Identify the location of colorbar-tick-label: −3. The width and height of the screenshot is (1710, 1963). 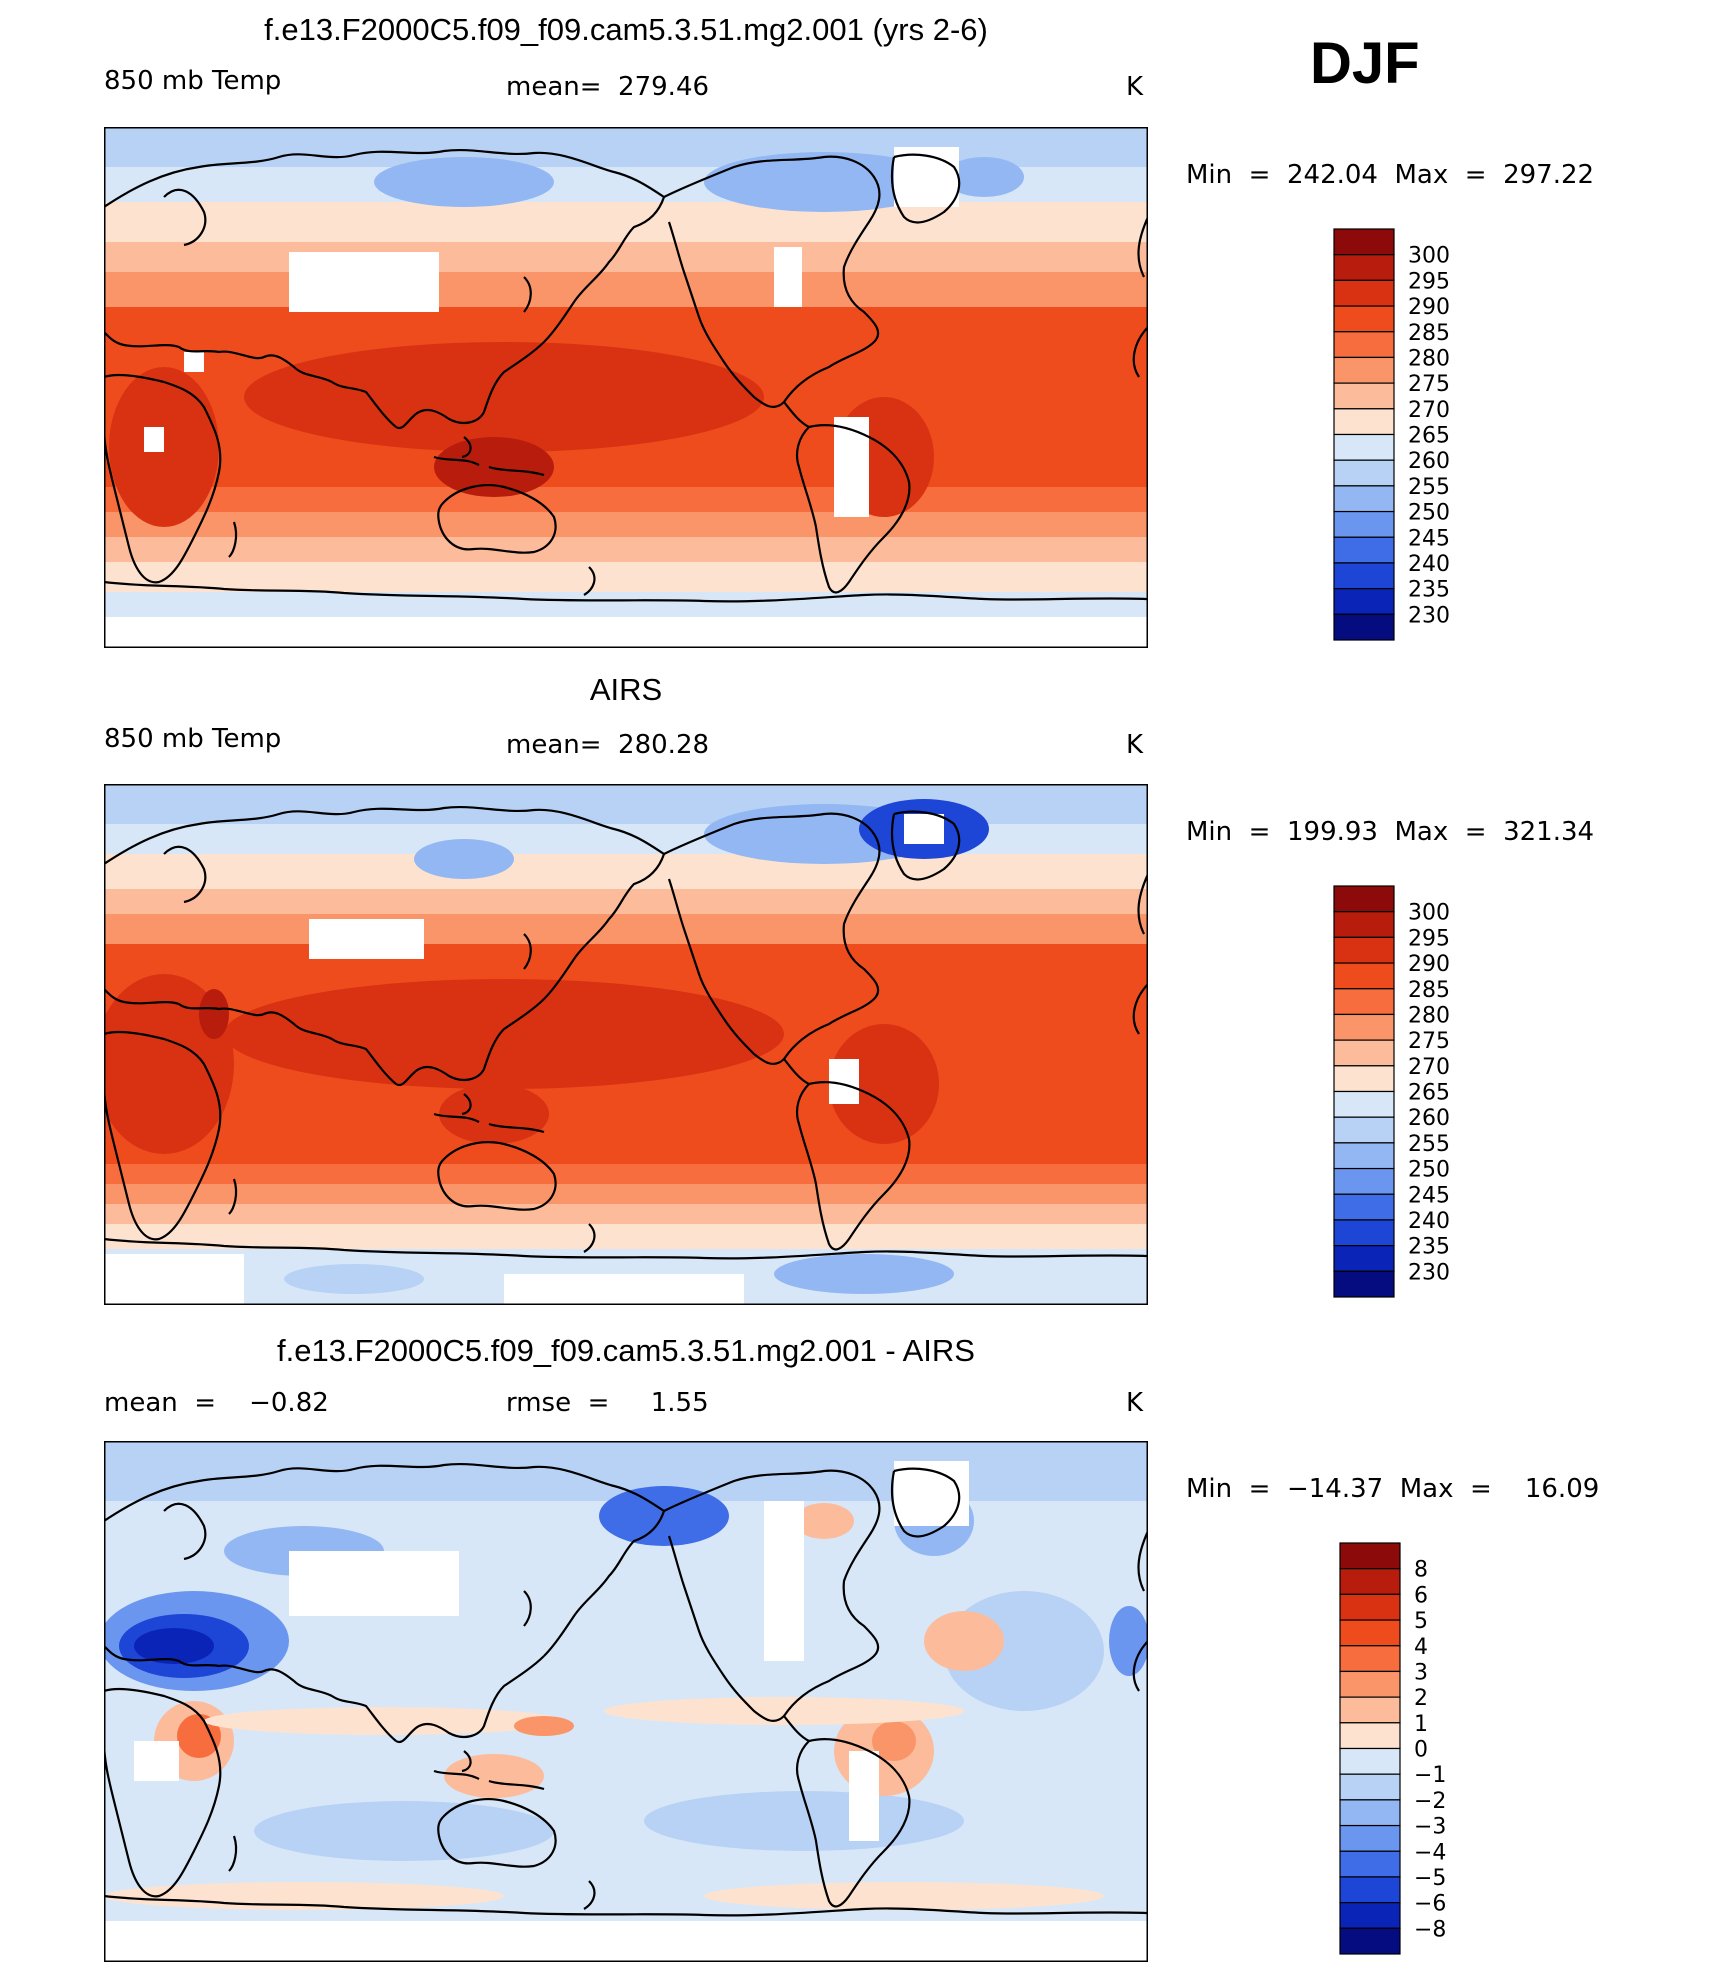
(1430, 1827).